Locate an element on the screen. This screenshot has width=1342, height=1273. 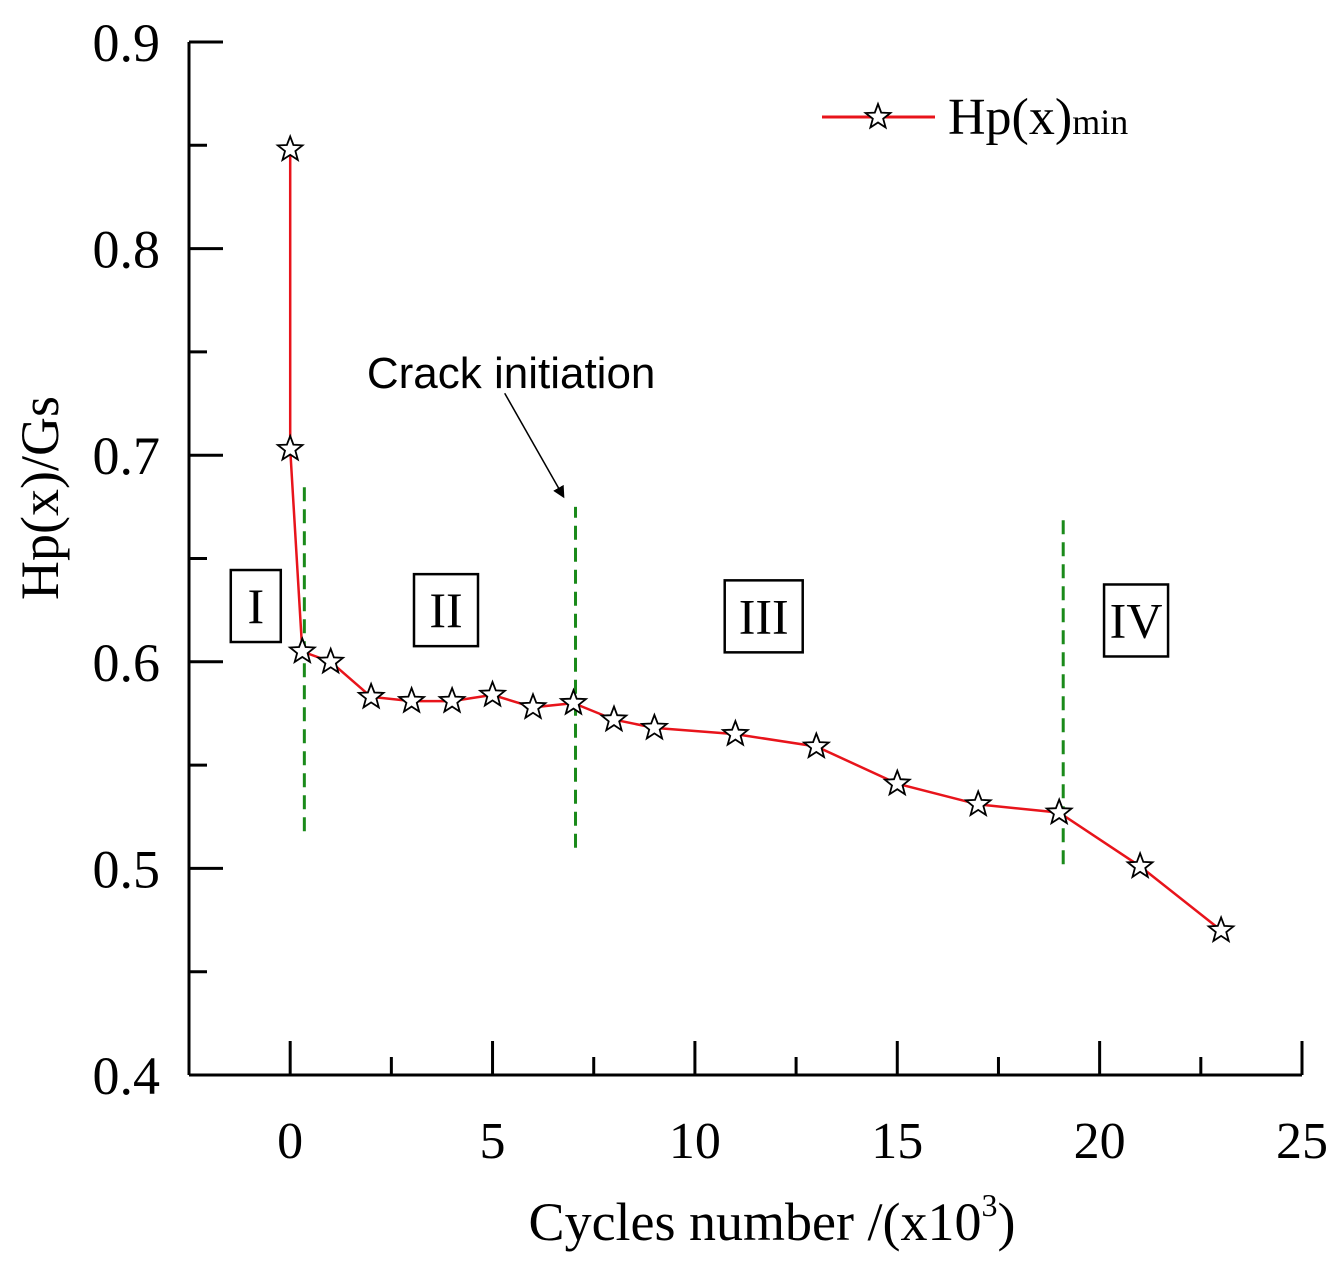
crack-initiation-annotation: Crack initiation is located at coordinates (511, 424).